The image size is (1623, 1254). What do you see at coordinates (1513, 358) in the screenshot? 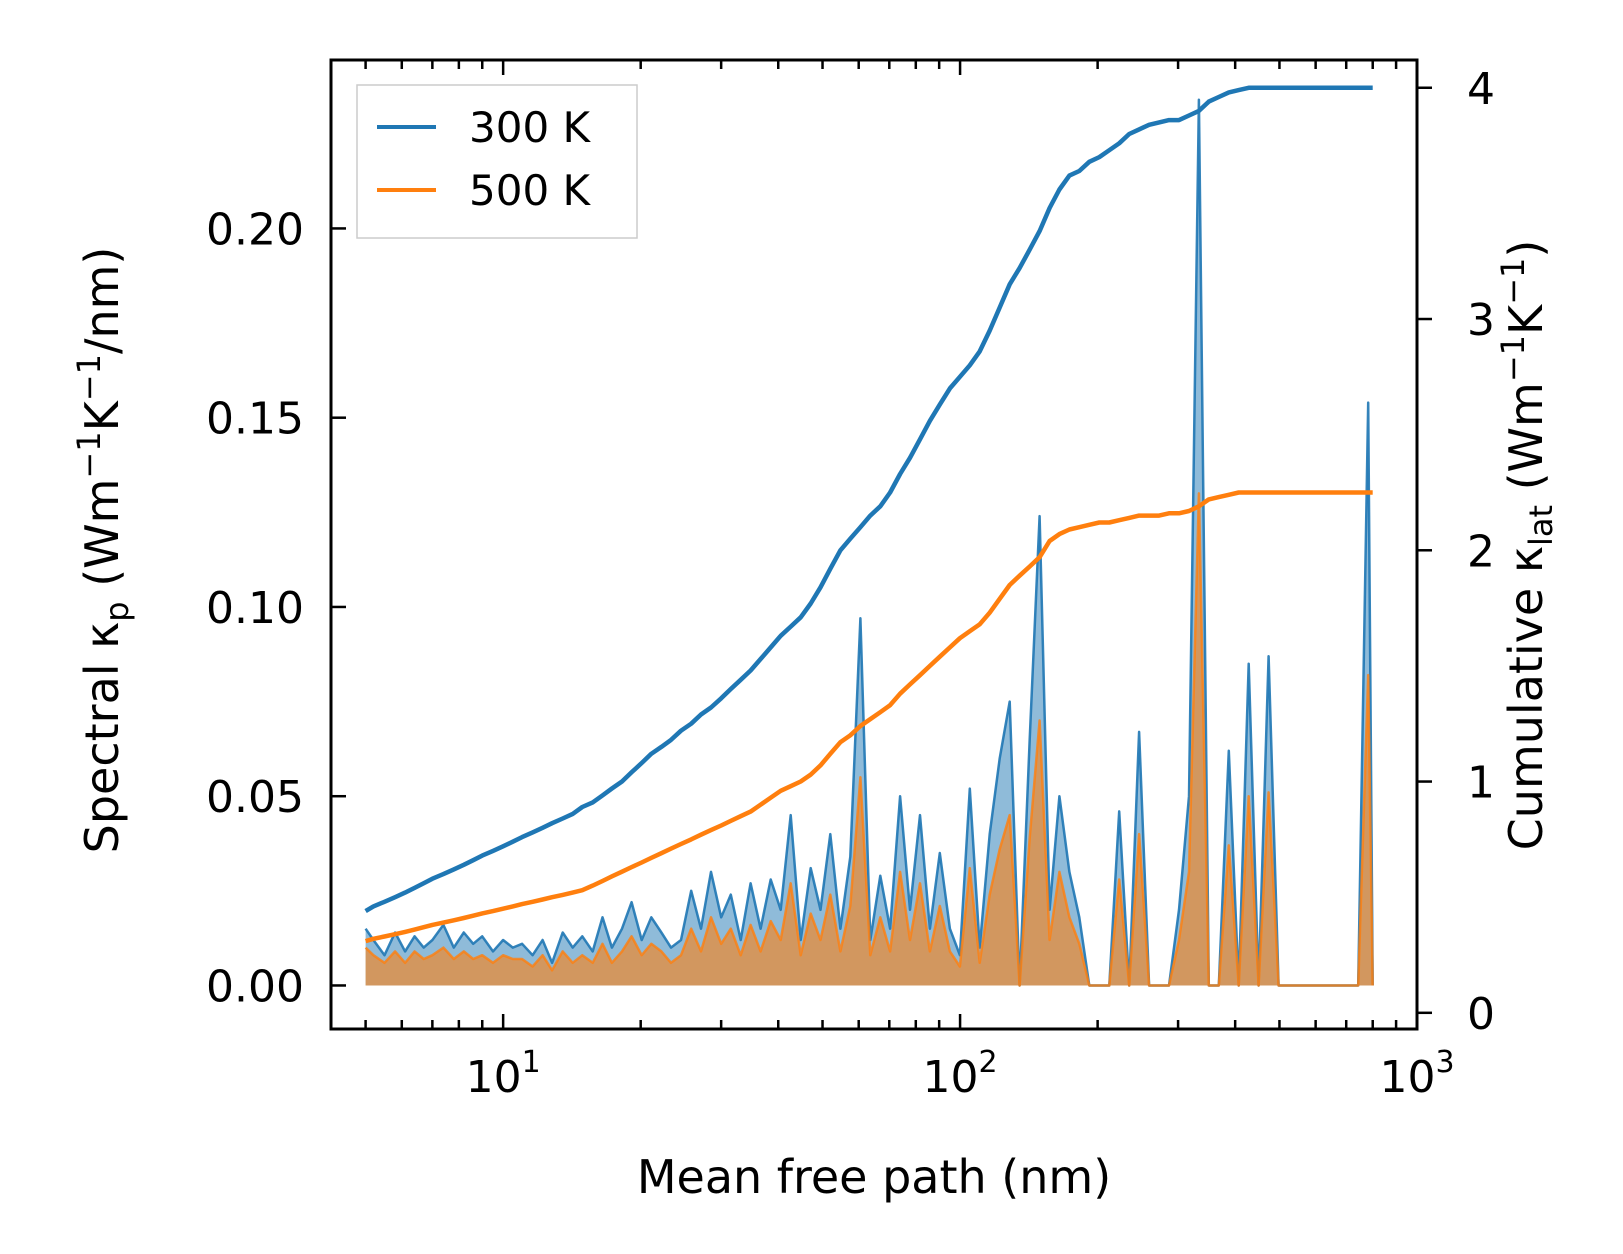
I see `right-axis-label-sup-1: −1` at bounding box center [1513, 358].